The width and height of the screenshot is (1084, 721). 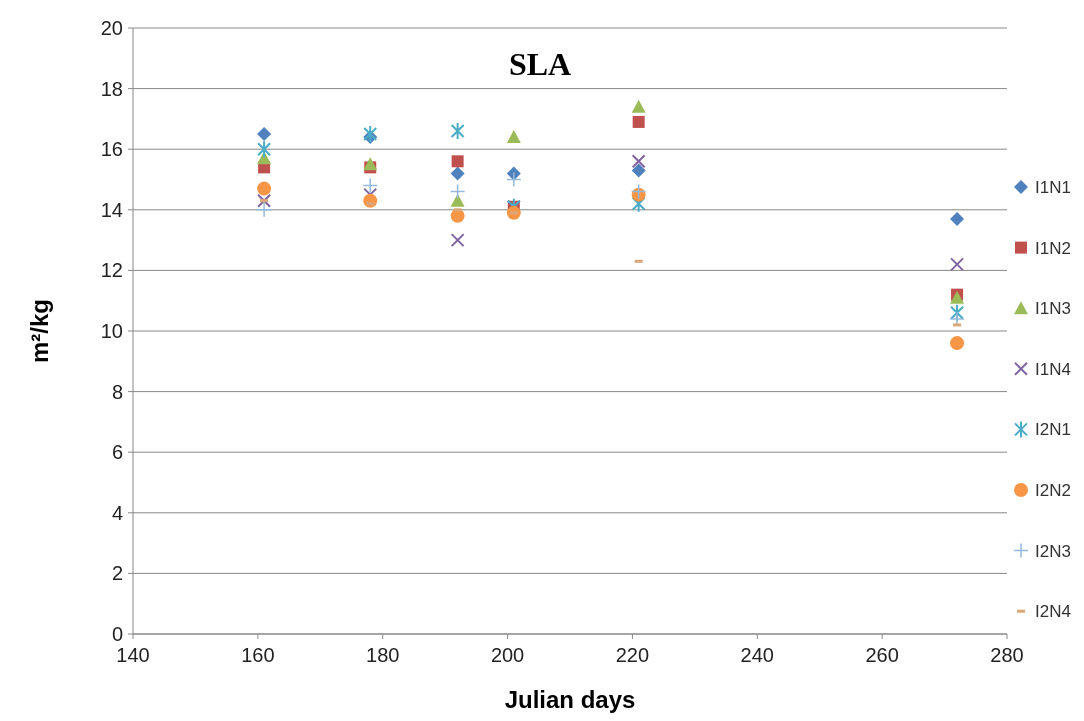 What do you see at coordinates (111, 149) in the screenshot?
I see `y-tick-label: 16` at bounding box center [111, 149].